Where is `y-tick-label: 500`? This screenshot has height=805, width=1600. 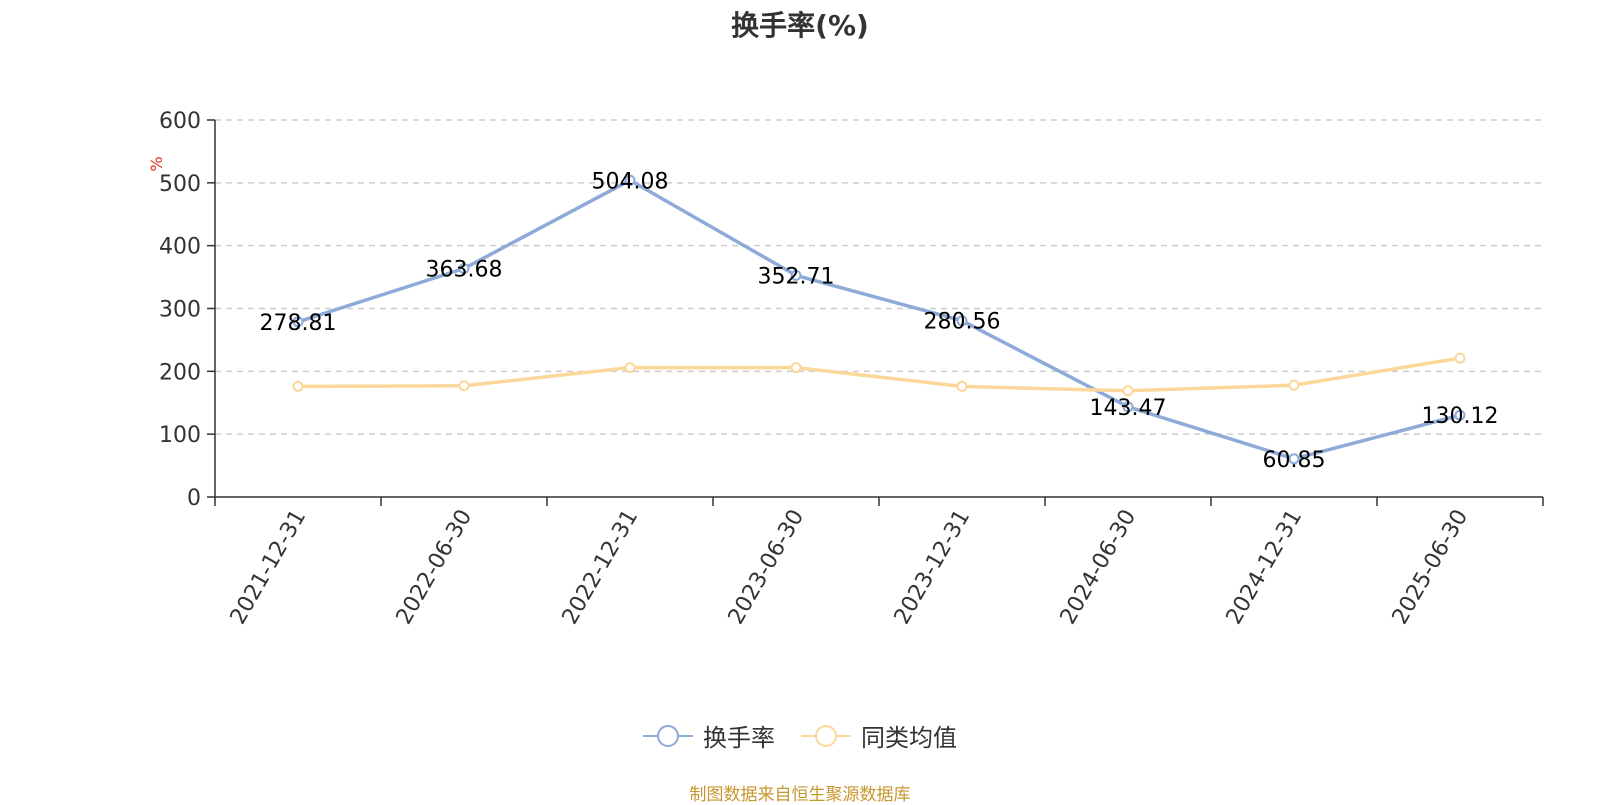 y-tick-label: 500 is located at coordinates (180, 184).